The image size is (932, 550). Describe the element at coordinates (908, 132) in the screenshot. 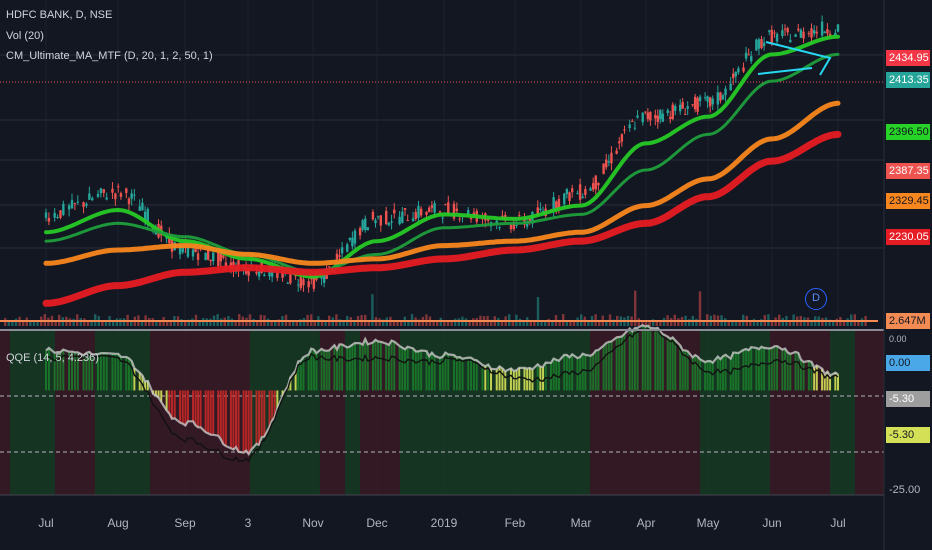

I see `price-badge: 2396.50` at that location.